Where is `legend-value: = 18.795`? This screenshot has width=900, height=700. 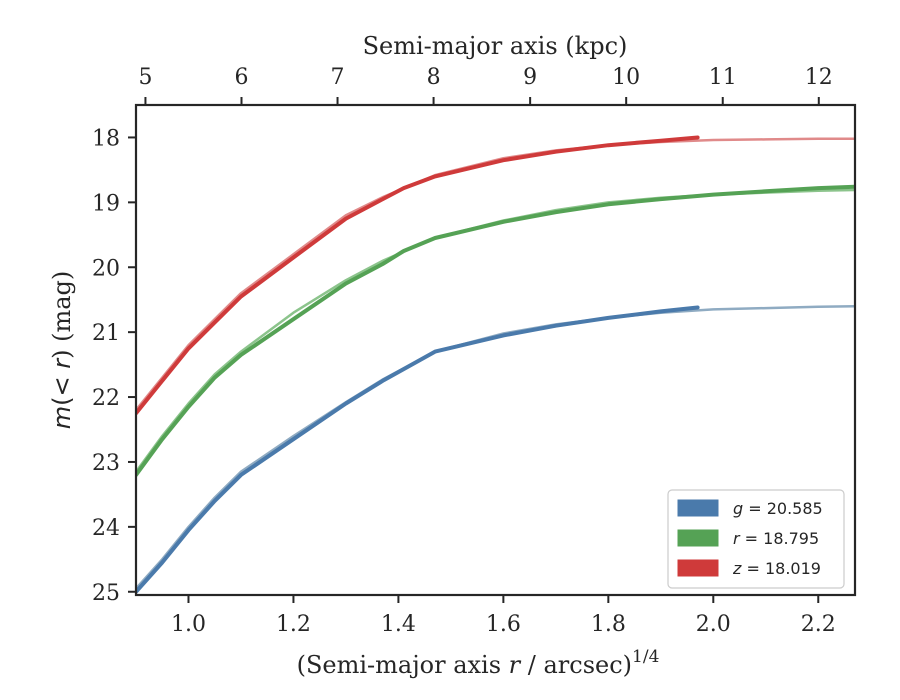 legend-value: = 18.795 is located at coordinates (780, 538).